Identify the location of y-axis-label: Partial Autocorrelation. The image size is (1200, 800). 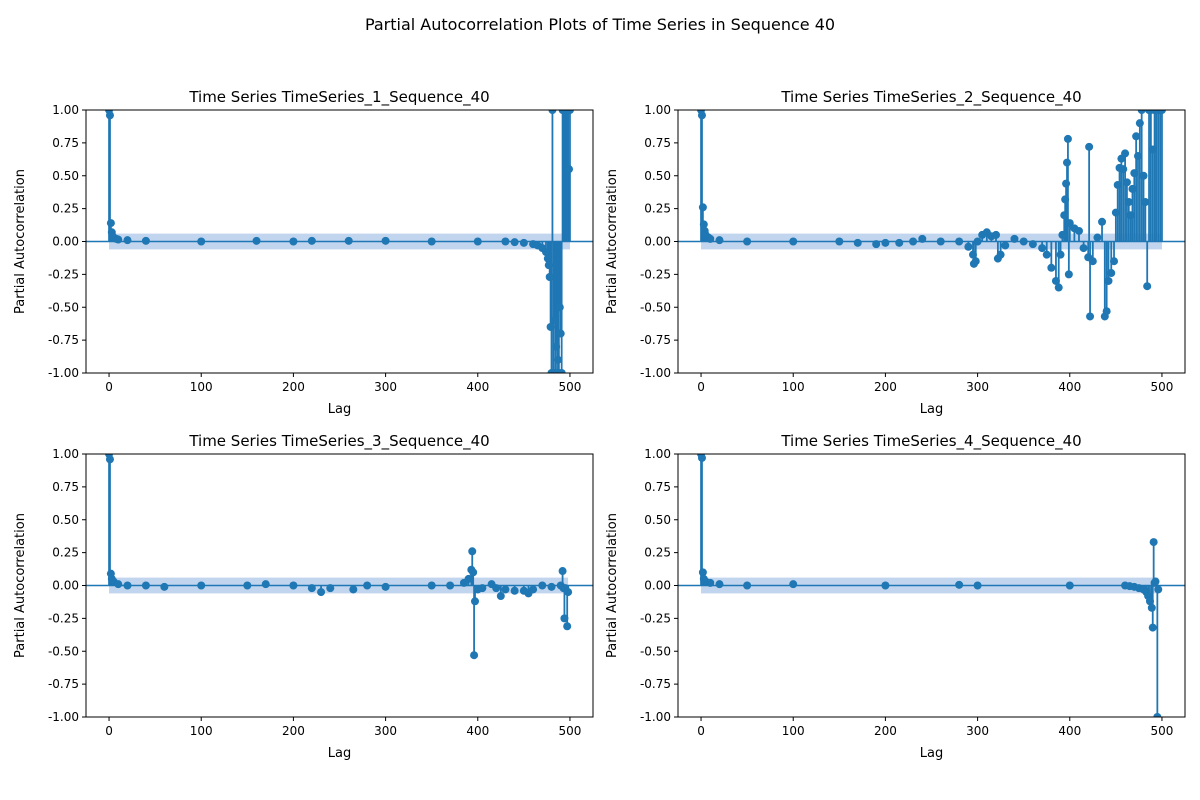
(20, 241).